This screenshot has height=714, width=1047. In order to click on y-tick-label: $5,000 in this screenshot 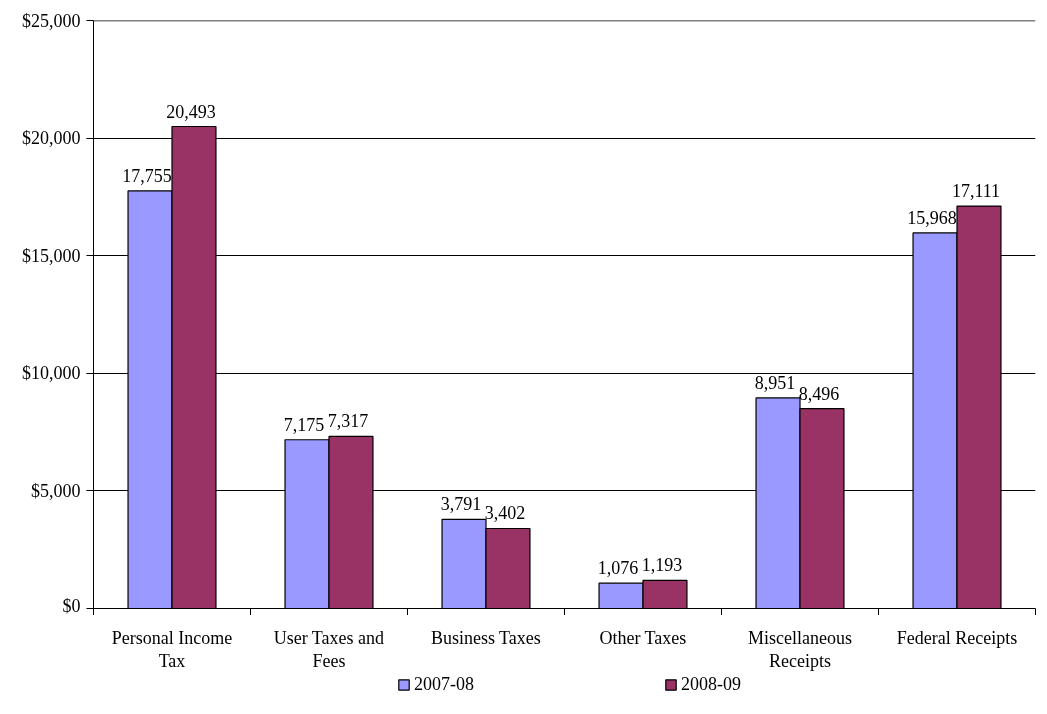, I will do `click(56, 490)`.